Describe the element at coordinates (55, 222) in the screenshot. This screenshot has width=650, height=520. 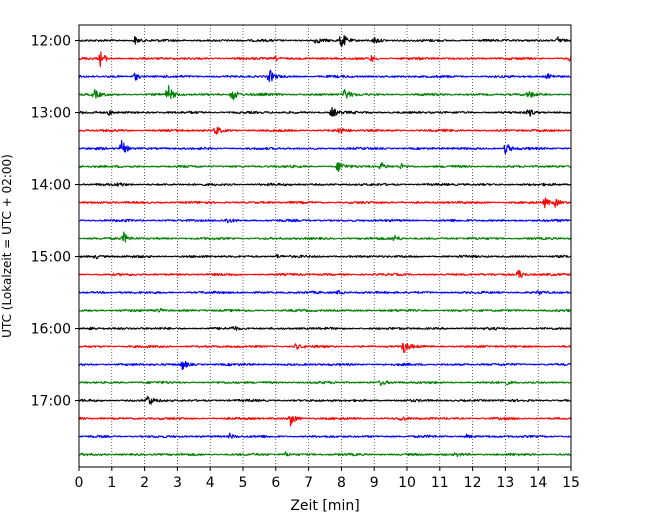
I see `y-axis-ticks: 12:00 13:00 14:00 15:00 16:00 17:00` at that location.